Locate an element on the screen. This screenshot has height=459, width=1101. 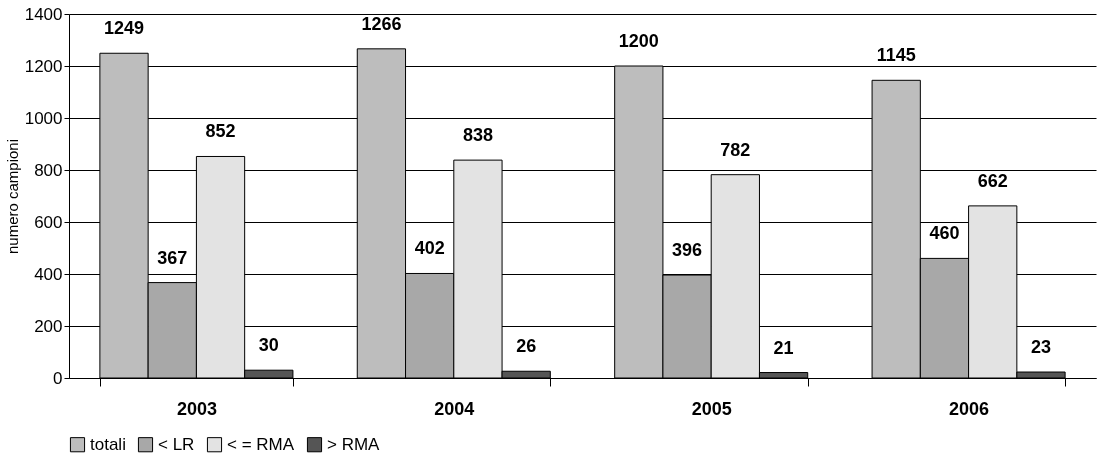
x-tick-label: 2005 is located at coordinates (711, 408).